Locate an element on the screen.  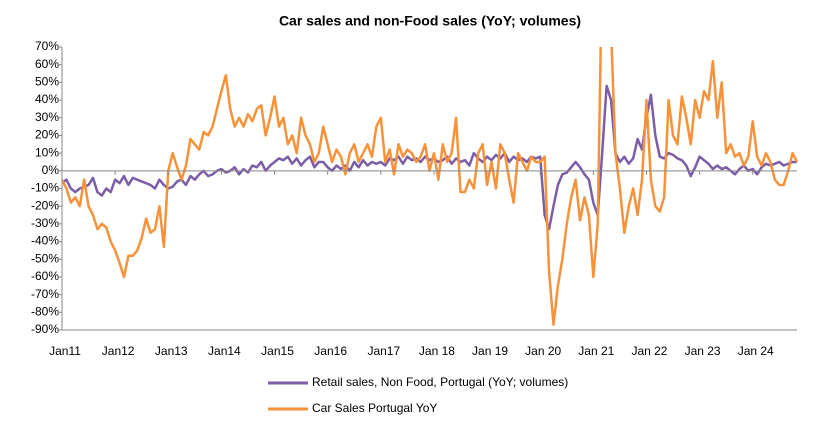
x-tick-label: Jan17 is located at coordinates (383, 351).